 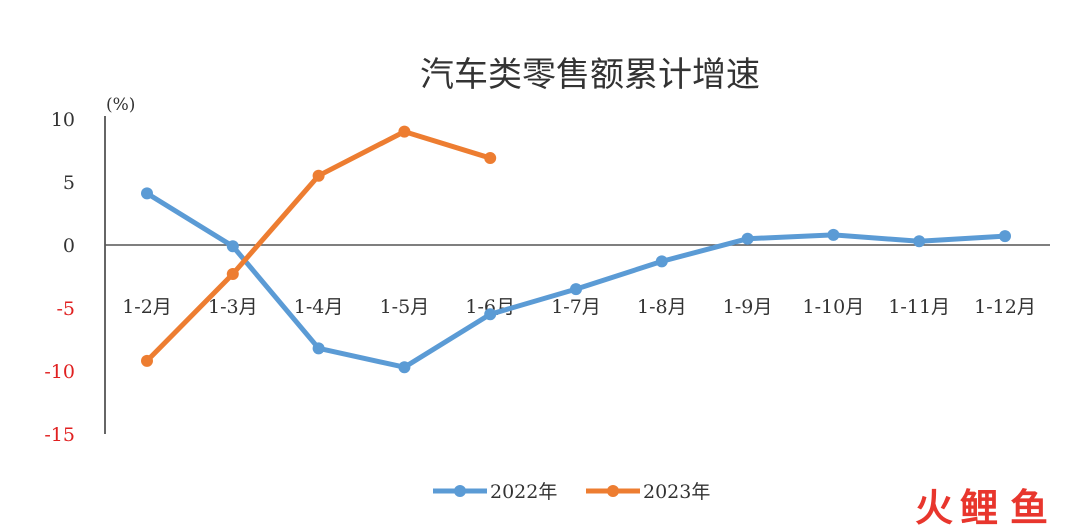 I want to click on watermark-char: 鱼, so click(x=1029, y=508).